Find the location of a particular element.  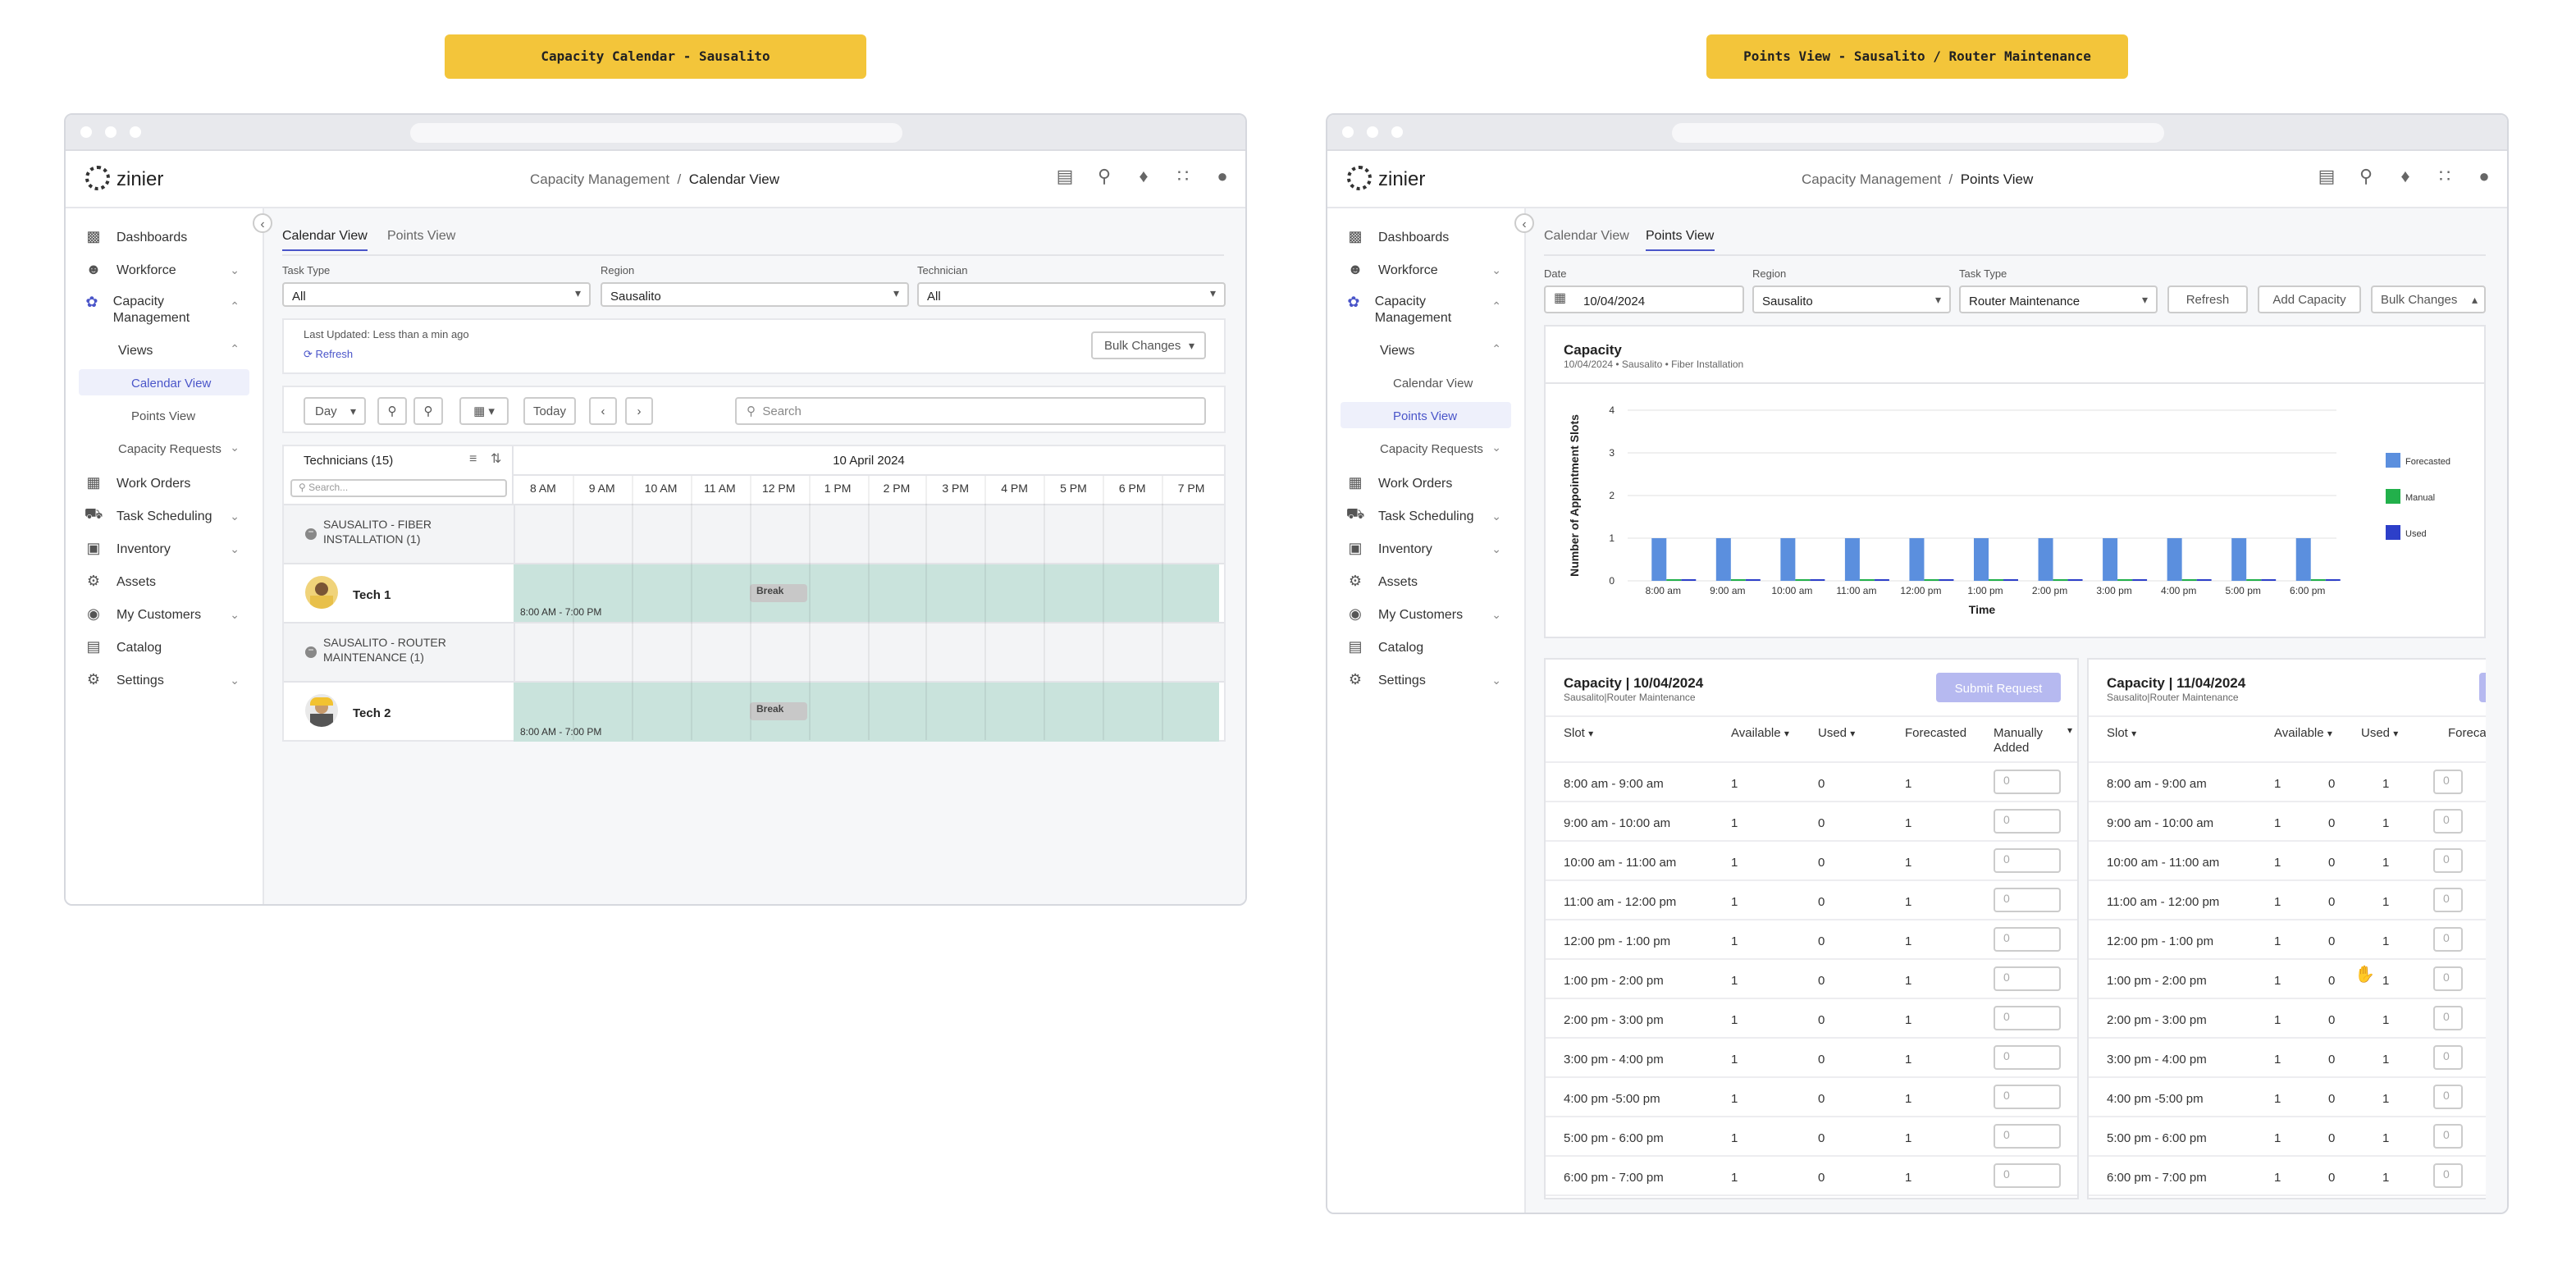

col-forecasted: Foreca is located at coordinates (2467, 732).